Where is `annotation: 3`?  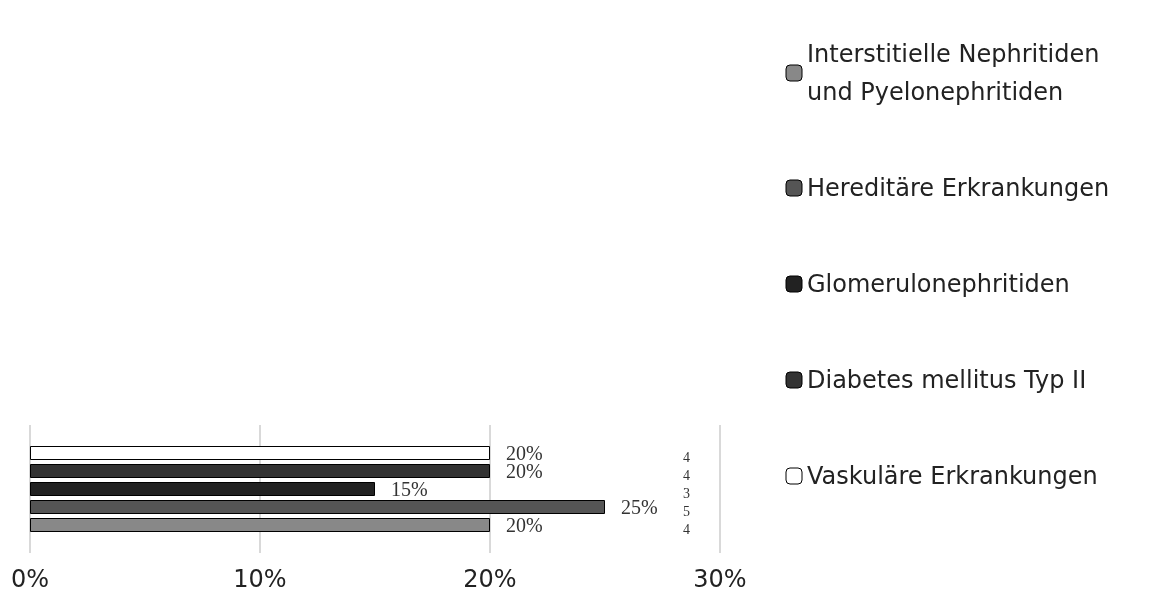 annotation: 3 is located at coordinates (686, 493).